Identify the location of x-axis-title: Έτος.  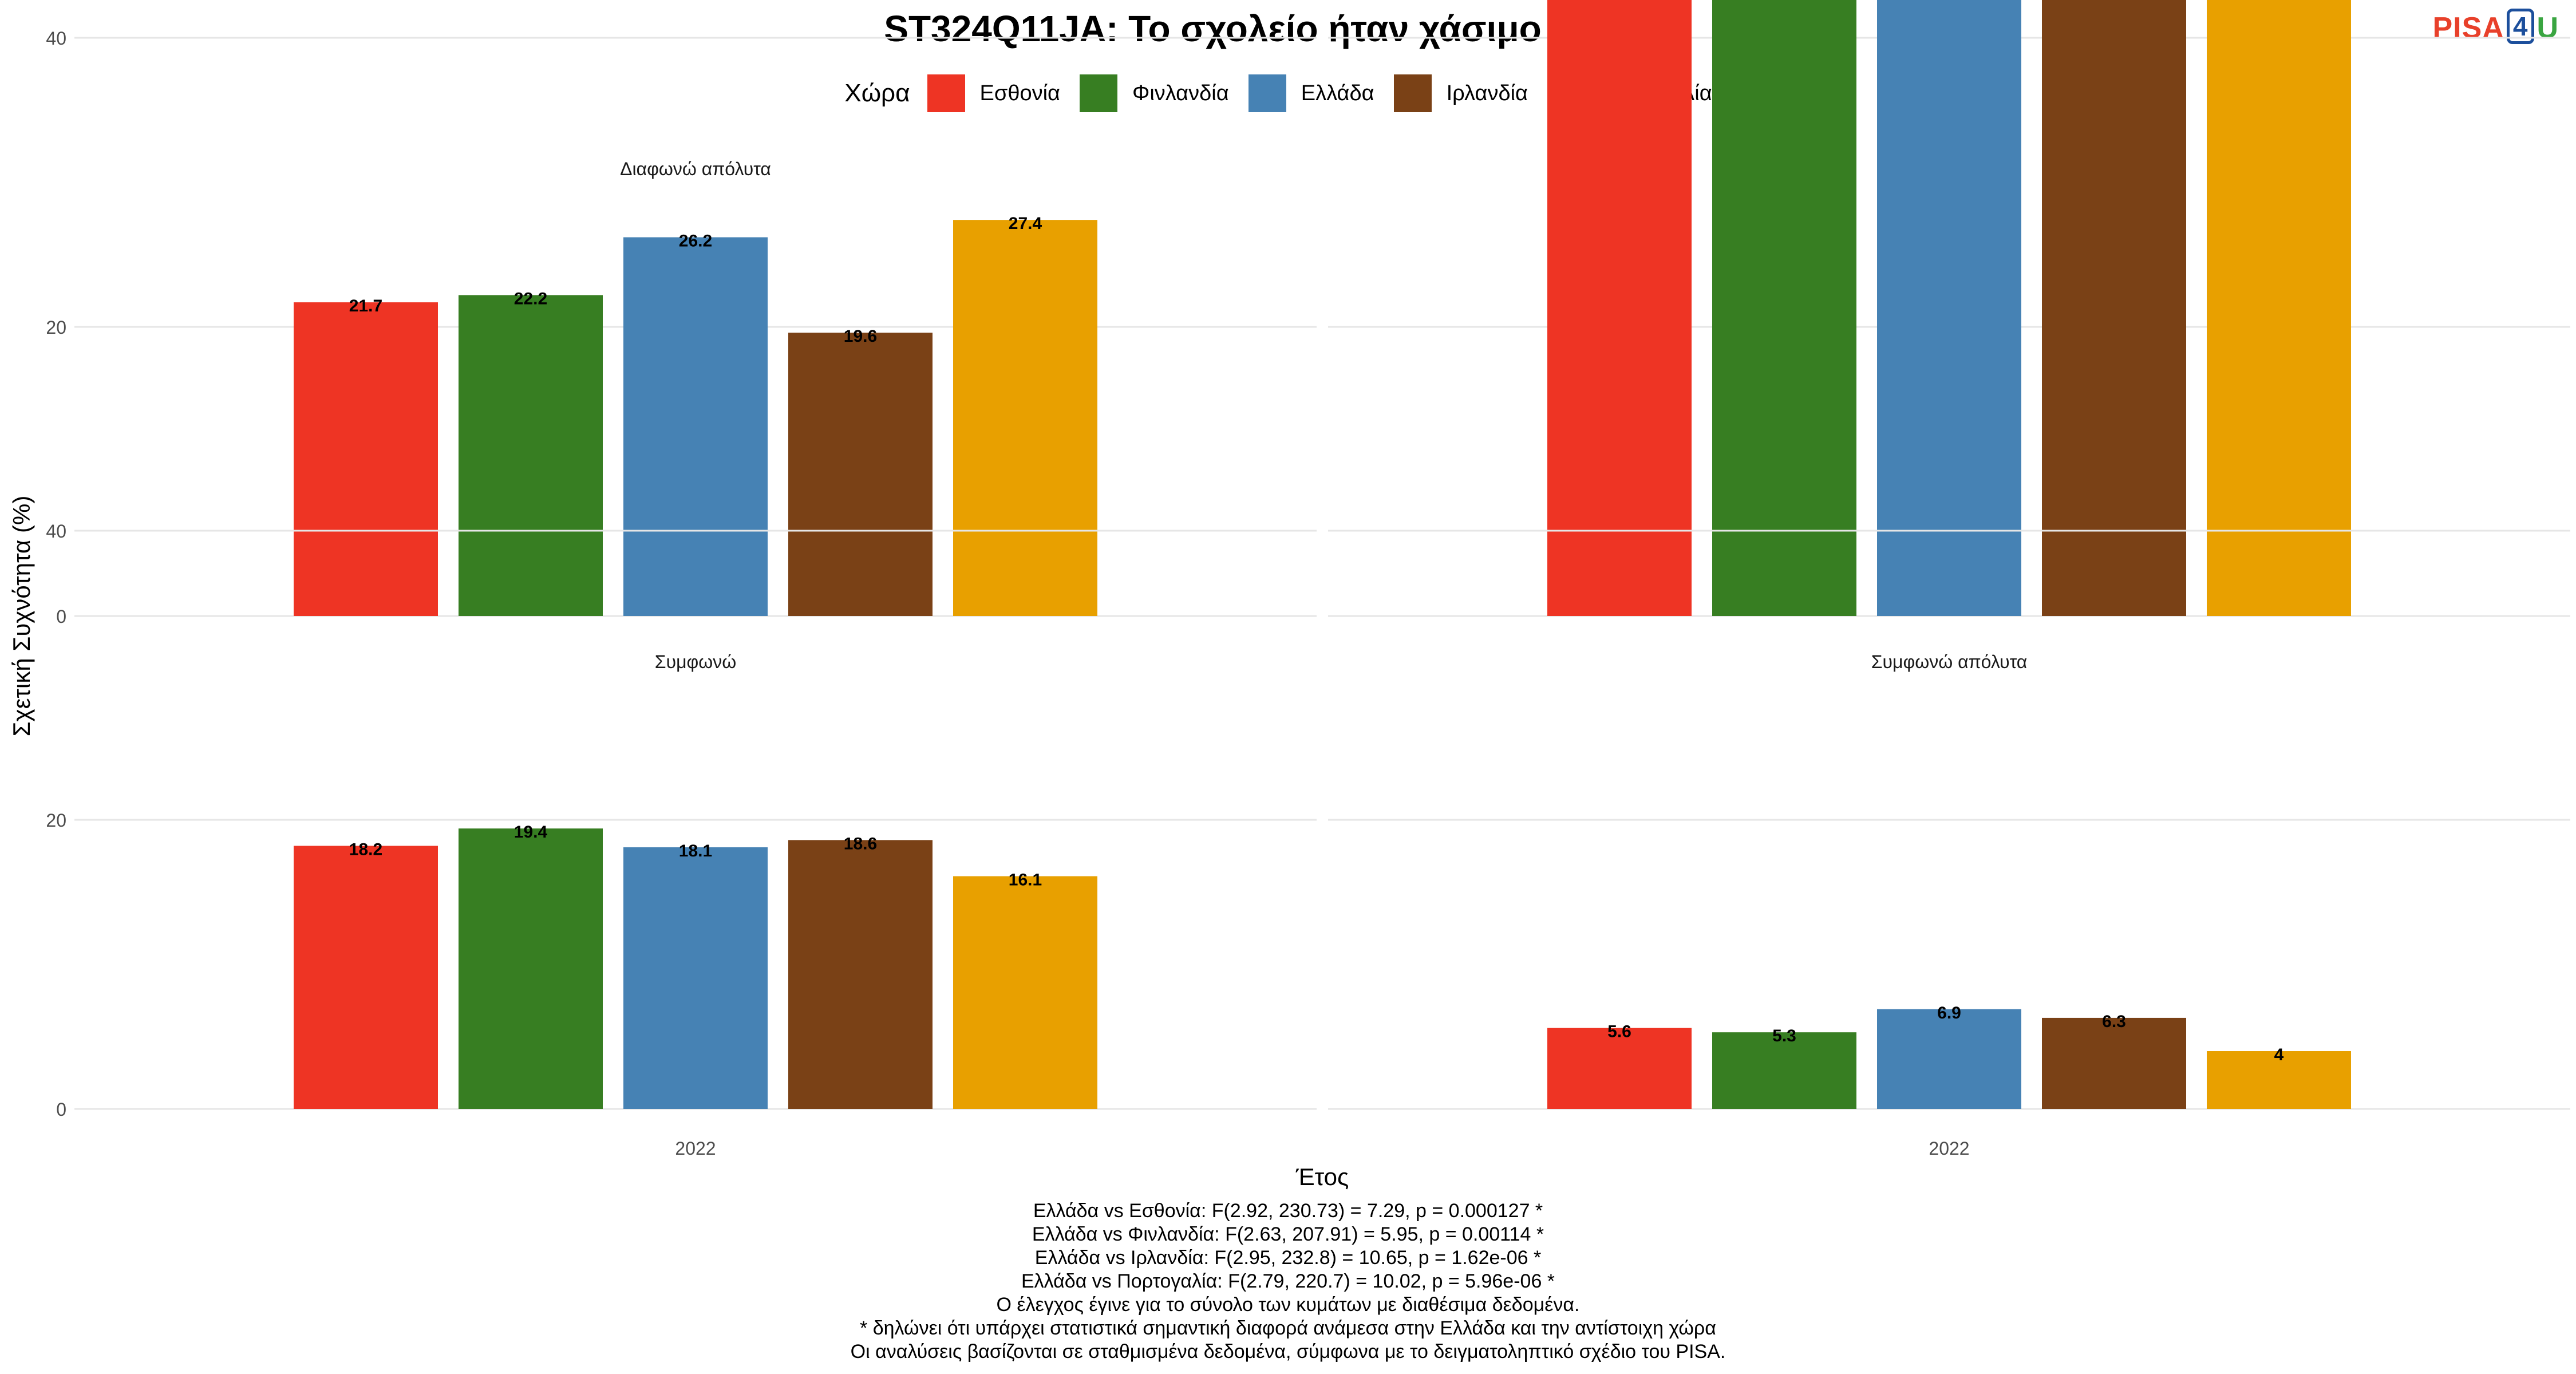
(1322, 1176).